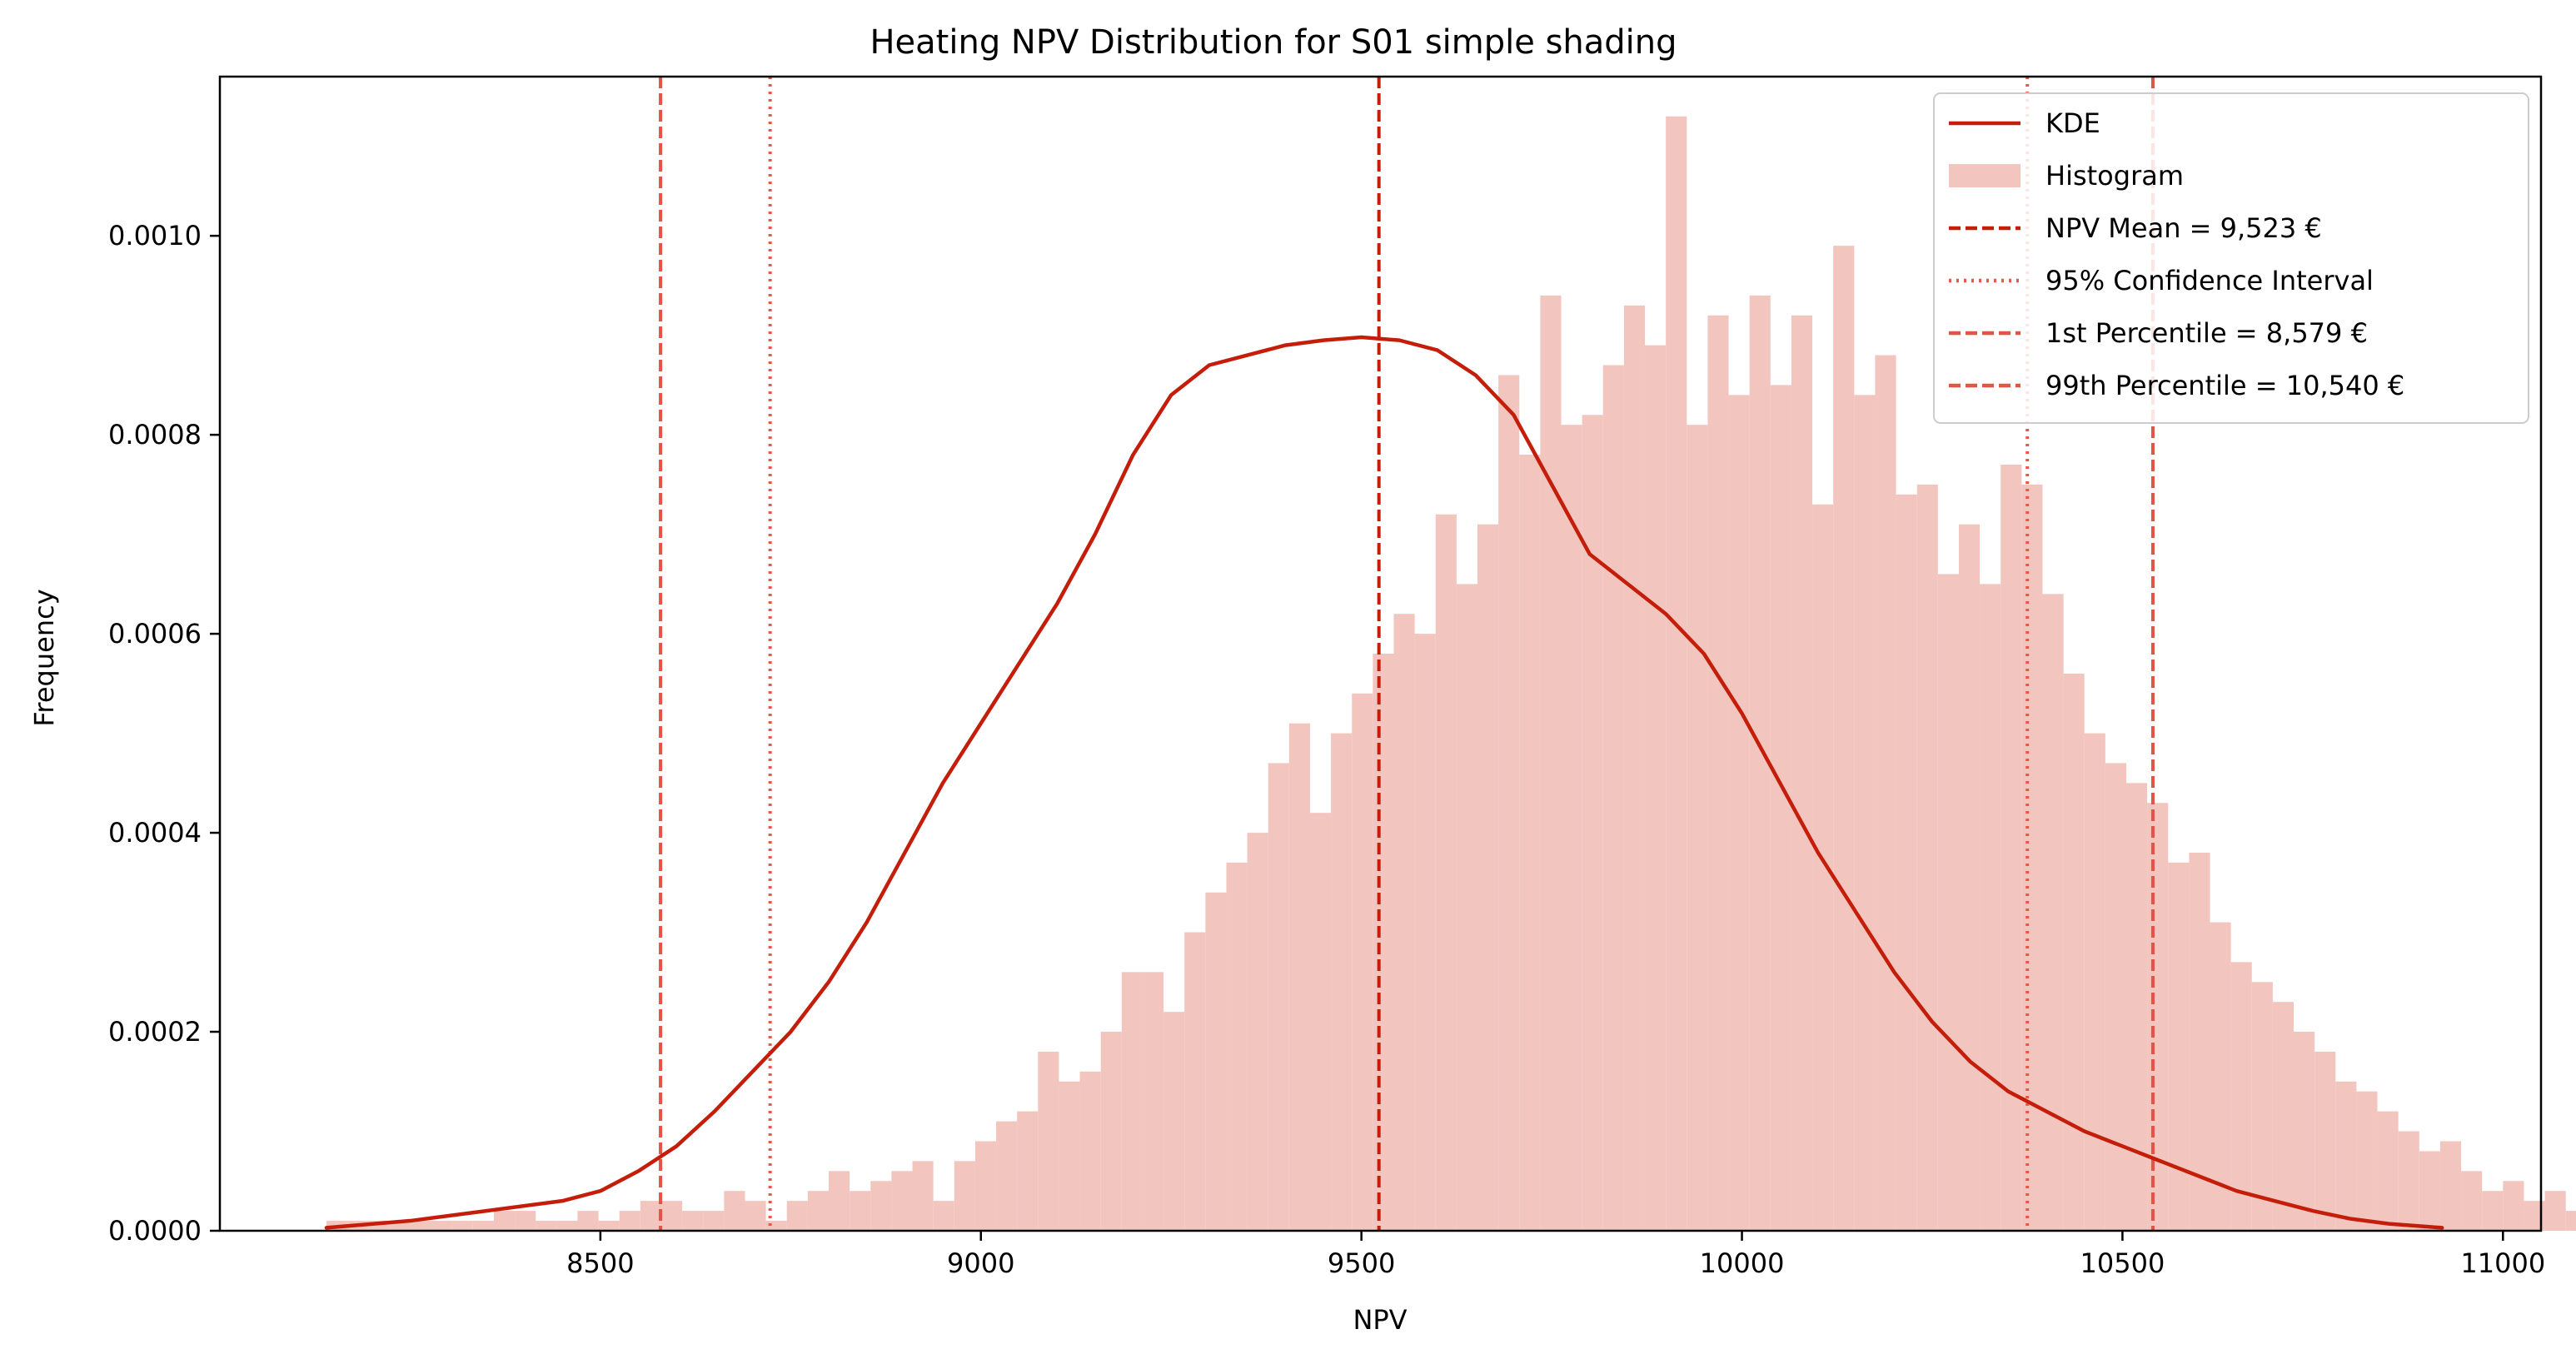  Describe the element at coordinates (155, 833) in the screenshot. I see `y-tick-label: 0.0004` at that location.